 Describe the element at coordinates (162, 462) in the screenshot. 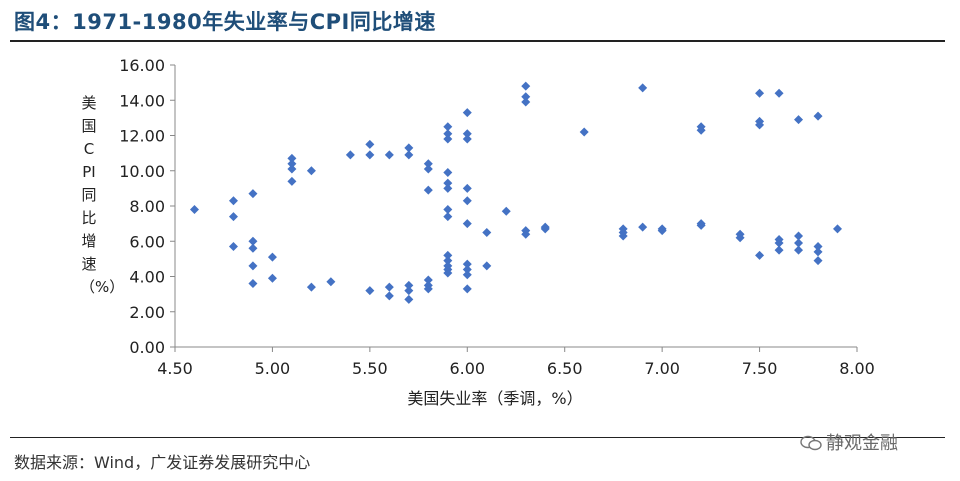

I see `source-note: 数据来源：Wind，广发证券发展研究中心` at that location.